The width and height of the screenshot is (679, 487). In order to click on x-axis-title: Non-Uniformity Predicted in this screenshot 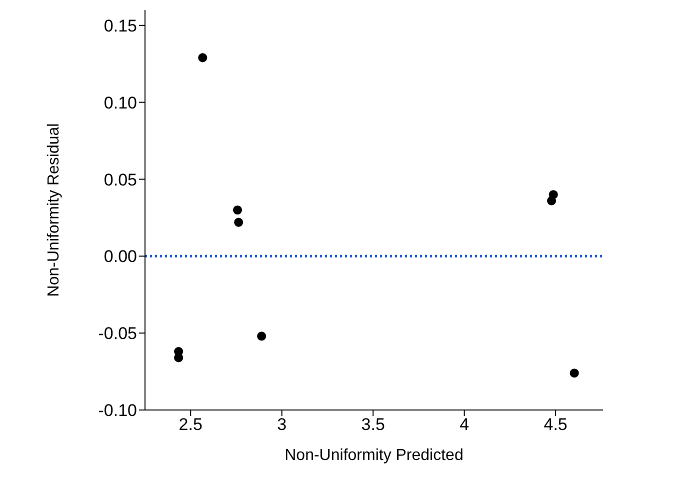, I will do `click(374, 455)`.